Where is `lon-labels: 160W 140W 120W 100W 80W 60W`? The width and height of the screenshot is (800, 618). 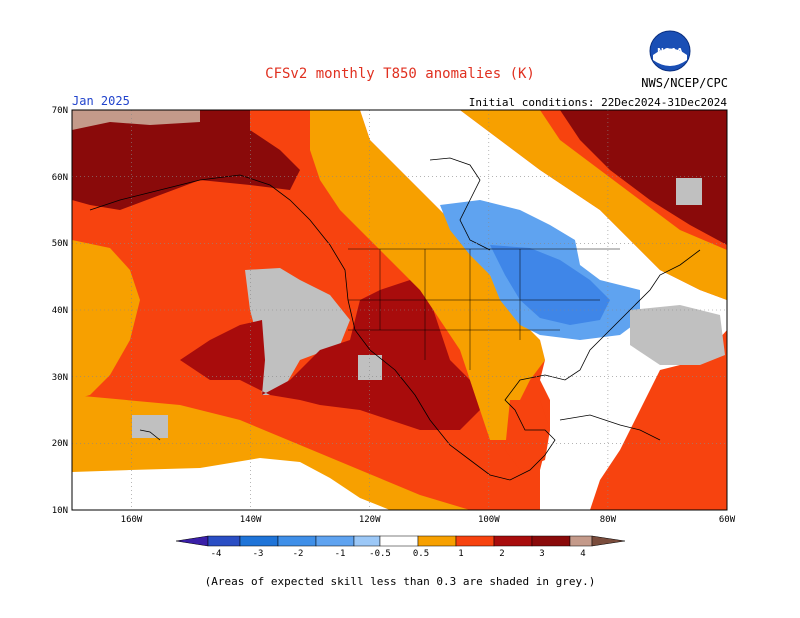 lon-labels: 160W 140W 120W 100W 80W 60W is located at coordinates (428, 520).